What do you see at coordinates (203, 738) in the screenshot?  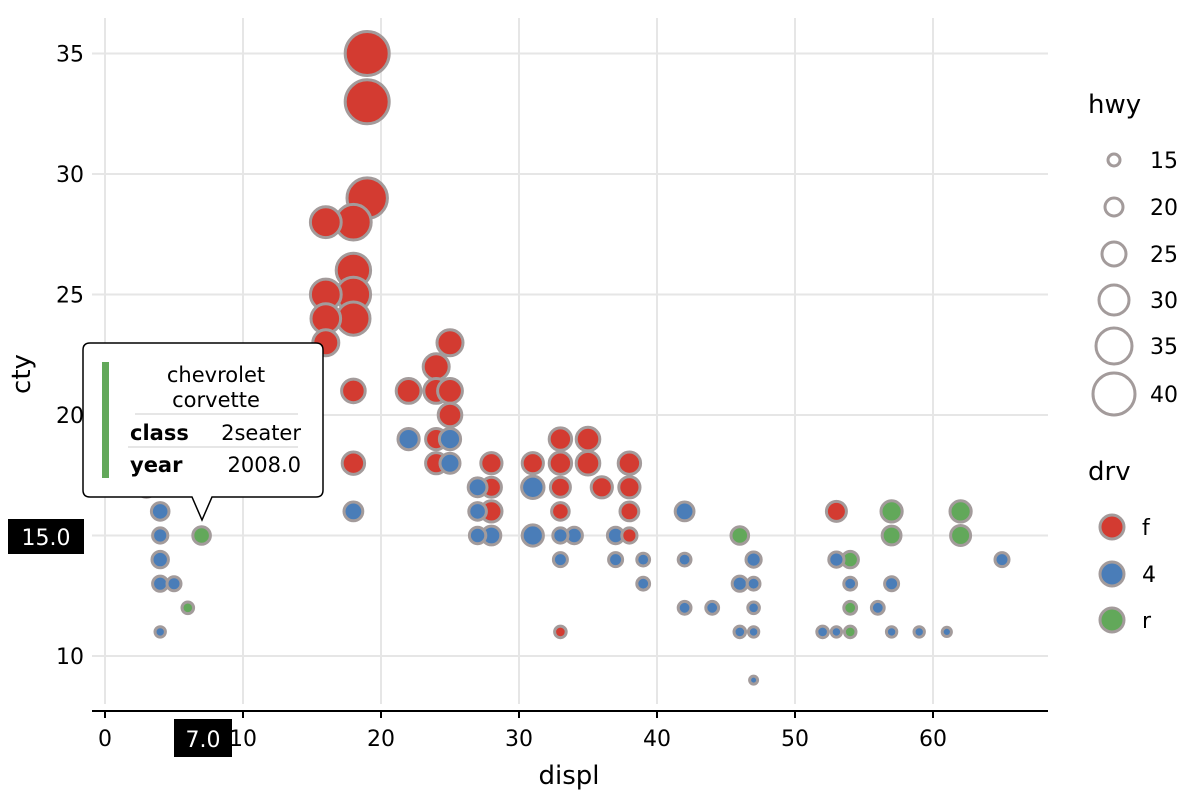 I see `x-axis-hover-badge: 7.0` at bounding box center [203, 738].